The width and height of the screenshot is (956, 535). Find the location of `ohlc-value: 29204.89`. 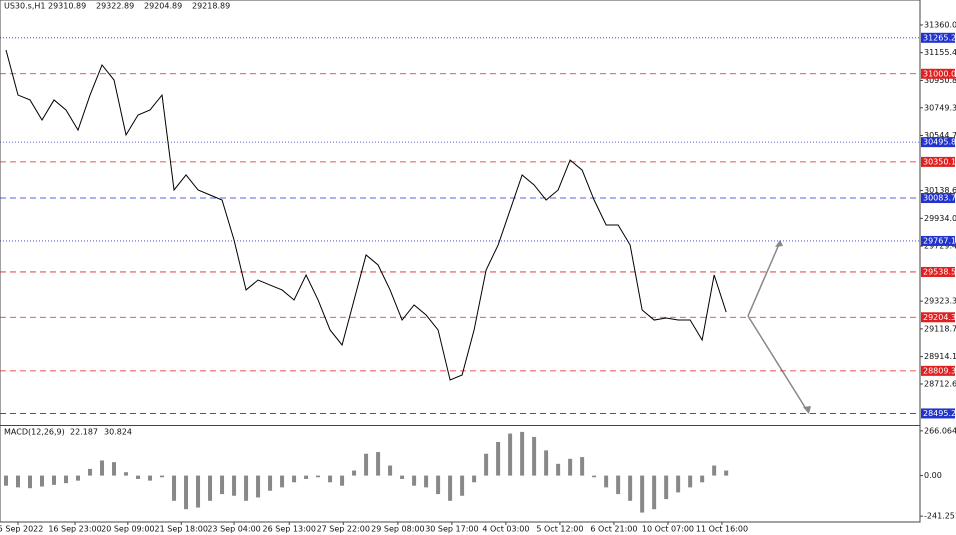

ohlc-value: 29204.89 is located at coordinates (163, 6).